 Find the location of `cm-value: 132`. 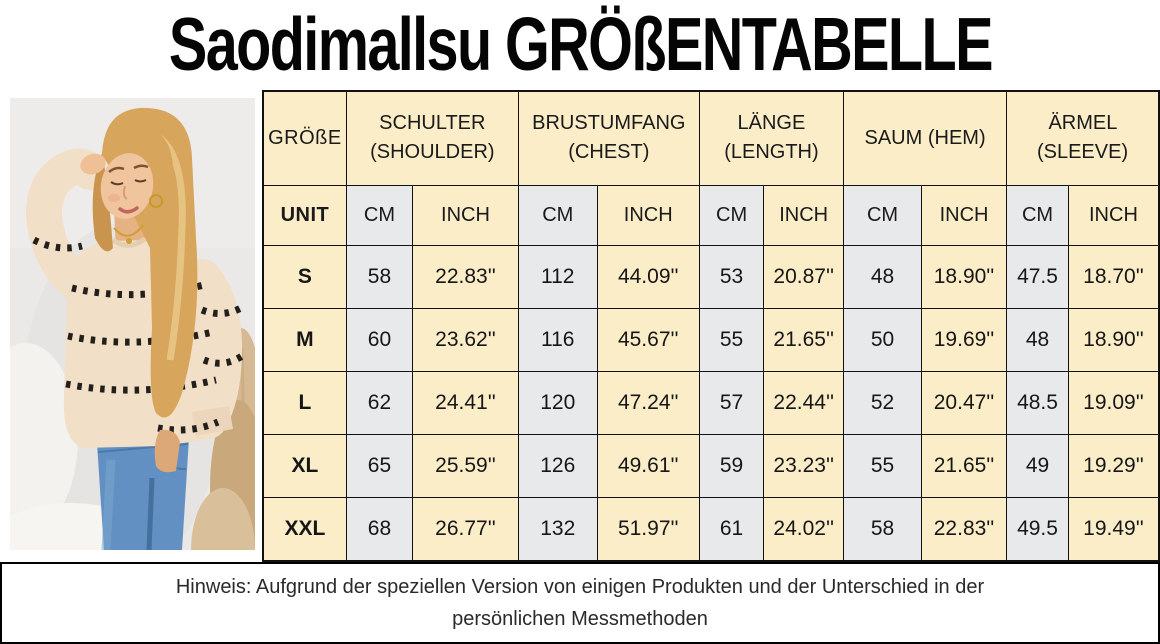

cm-value: 132 is located at coordinates (557, 529).